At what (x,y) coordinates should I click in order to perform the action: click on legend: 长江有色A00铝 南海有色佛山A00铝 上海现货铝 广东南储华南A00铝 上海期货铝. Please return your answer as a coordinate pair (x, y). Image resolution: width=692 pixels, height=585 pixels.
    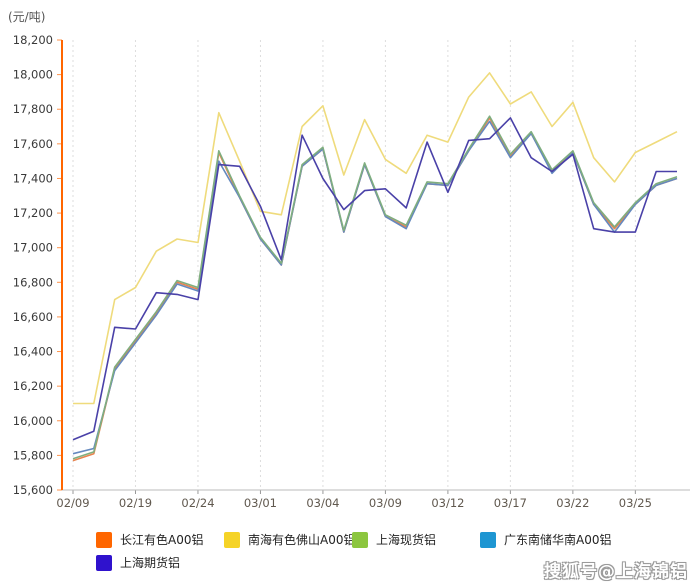
    Looking at the image, I should click on (346, 551).